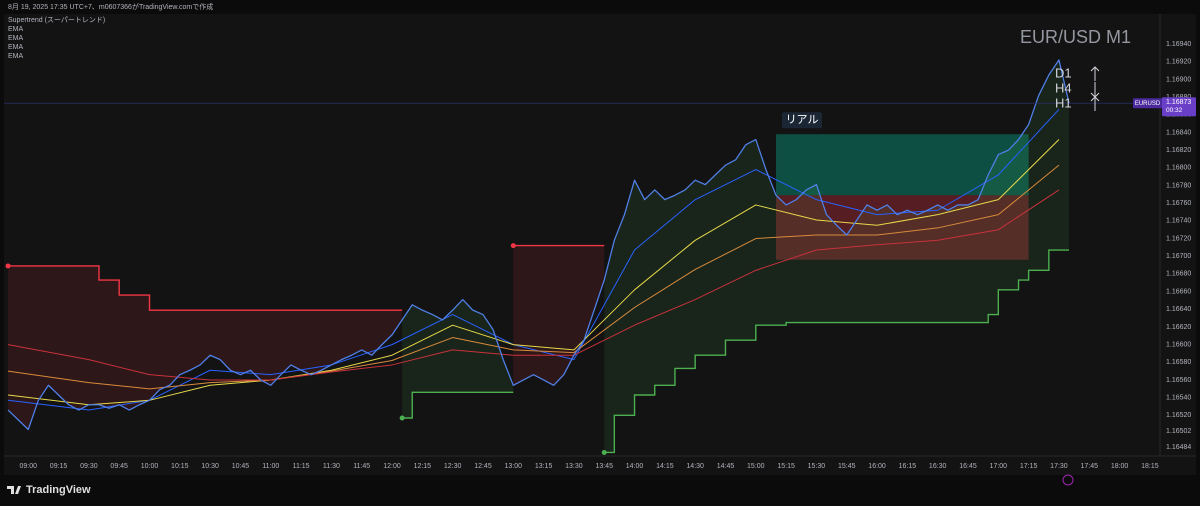  I want to click on x-tick-label: 15:00, so click(756, 466).